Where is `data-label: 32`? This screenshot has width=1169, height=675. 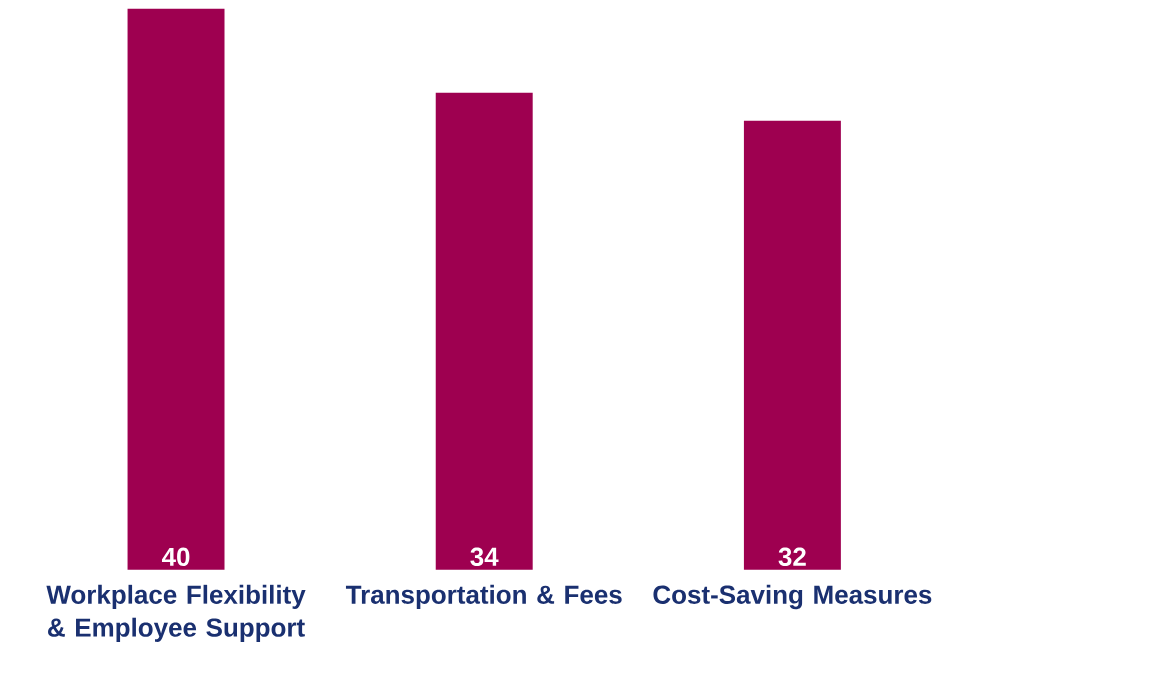
data-label: 32 is located at coordinates (792, 556).